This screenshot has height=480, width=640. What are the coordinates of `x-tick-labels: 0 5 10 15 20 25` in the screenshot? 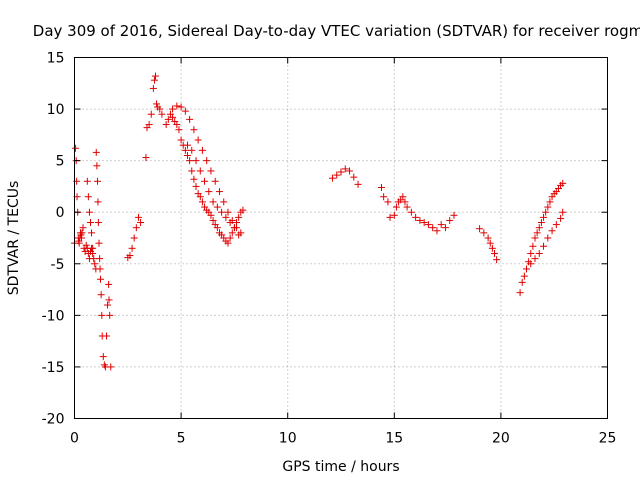 It's located at (343, 439).